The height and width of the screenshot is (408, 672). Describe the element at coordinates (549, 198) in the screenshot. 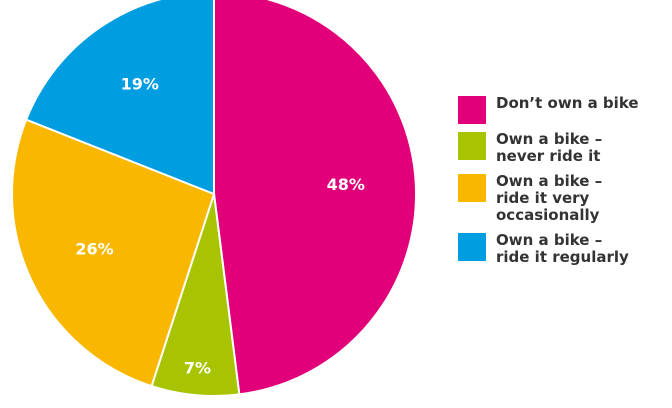

I see `legend-label-very-occasionally: Own a bike – ride it very occasionally` at that location.